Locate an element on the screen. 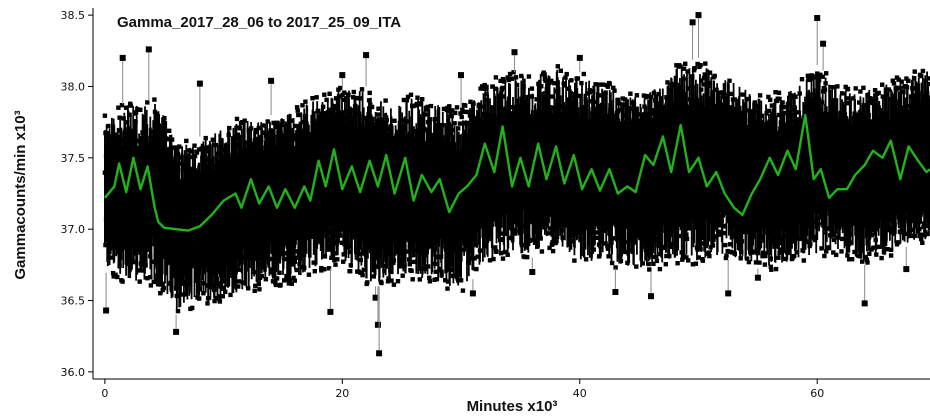  y-tick-label: 36.5 is located at coordinates (73, 301).